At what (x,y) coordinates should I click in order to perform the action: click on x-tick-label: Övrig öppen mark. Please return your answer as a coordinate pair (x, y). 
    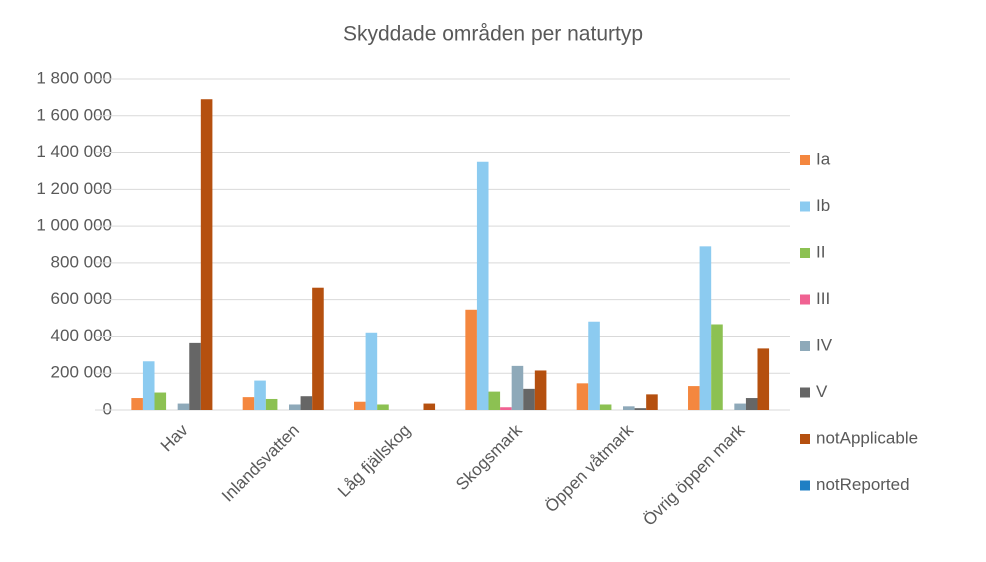
    Looking at the image, I should click on (693, 474).